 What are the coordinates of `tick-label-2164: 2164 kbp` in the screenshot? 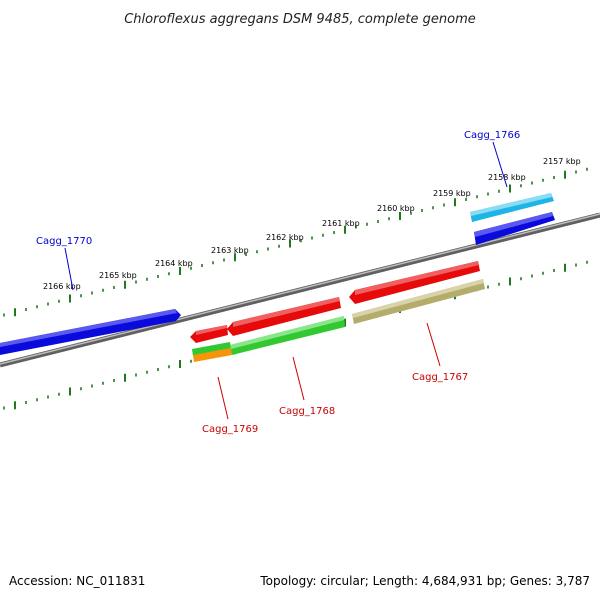 It's located at (174, 263).